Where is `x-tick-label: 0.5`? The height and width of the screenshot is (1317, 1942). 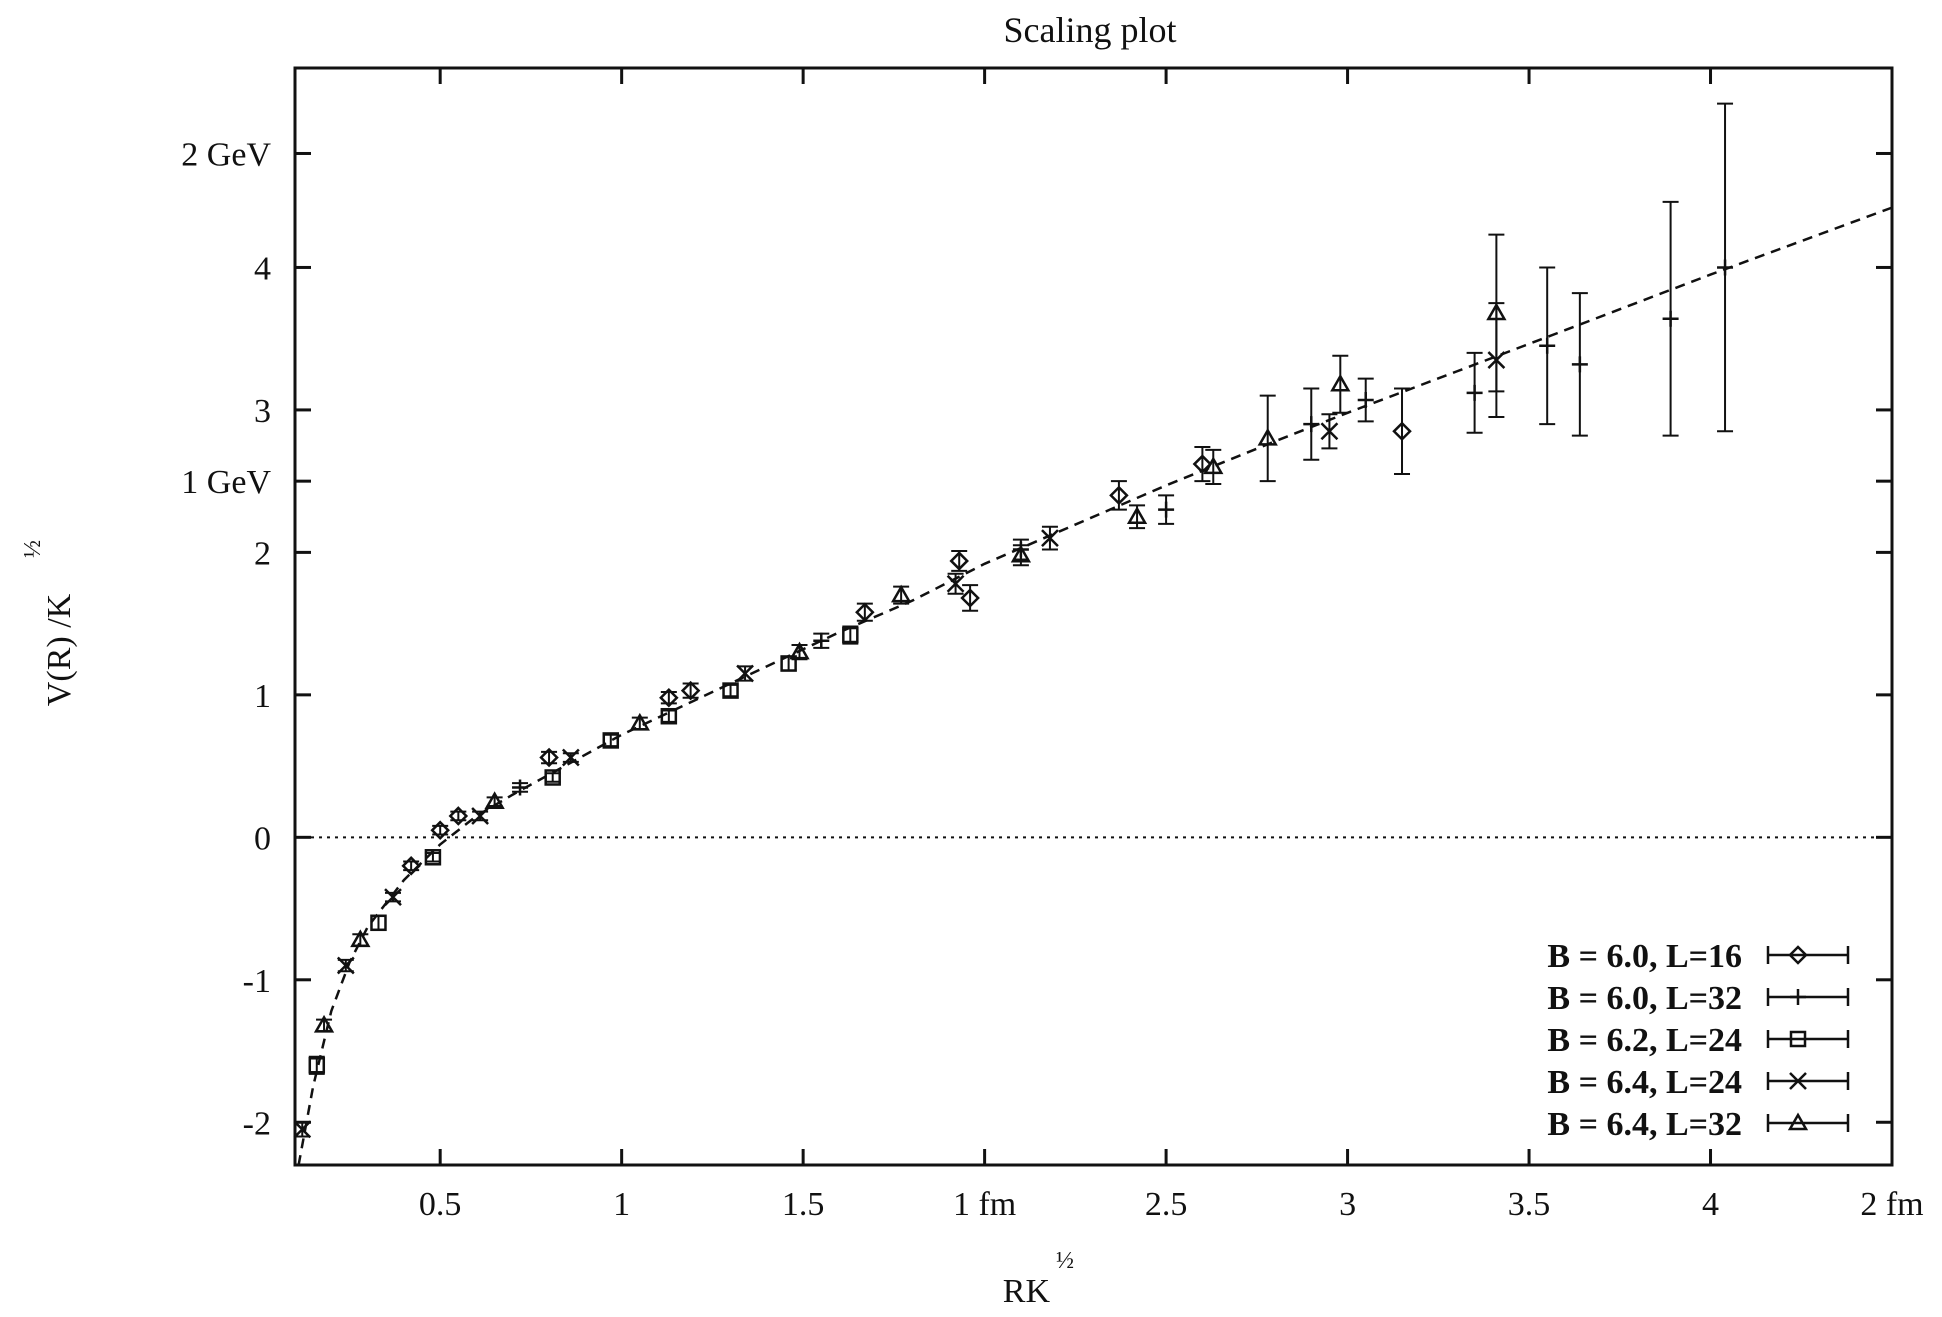
x-tick-label: 0.5 is located at coordinates (440, 1204).